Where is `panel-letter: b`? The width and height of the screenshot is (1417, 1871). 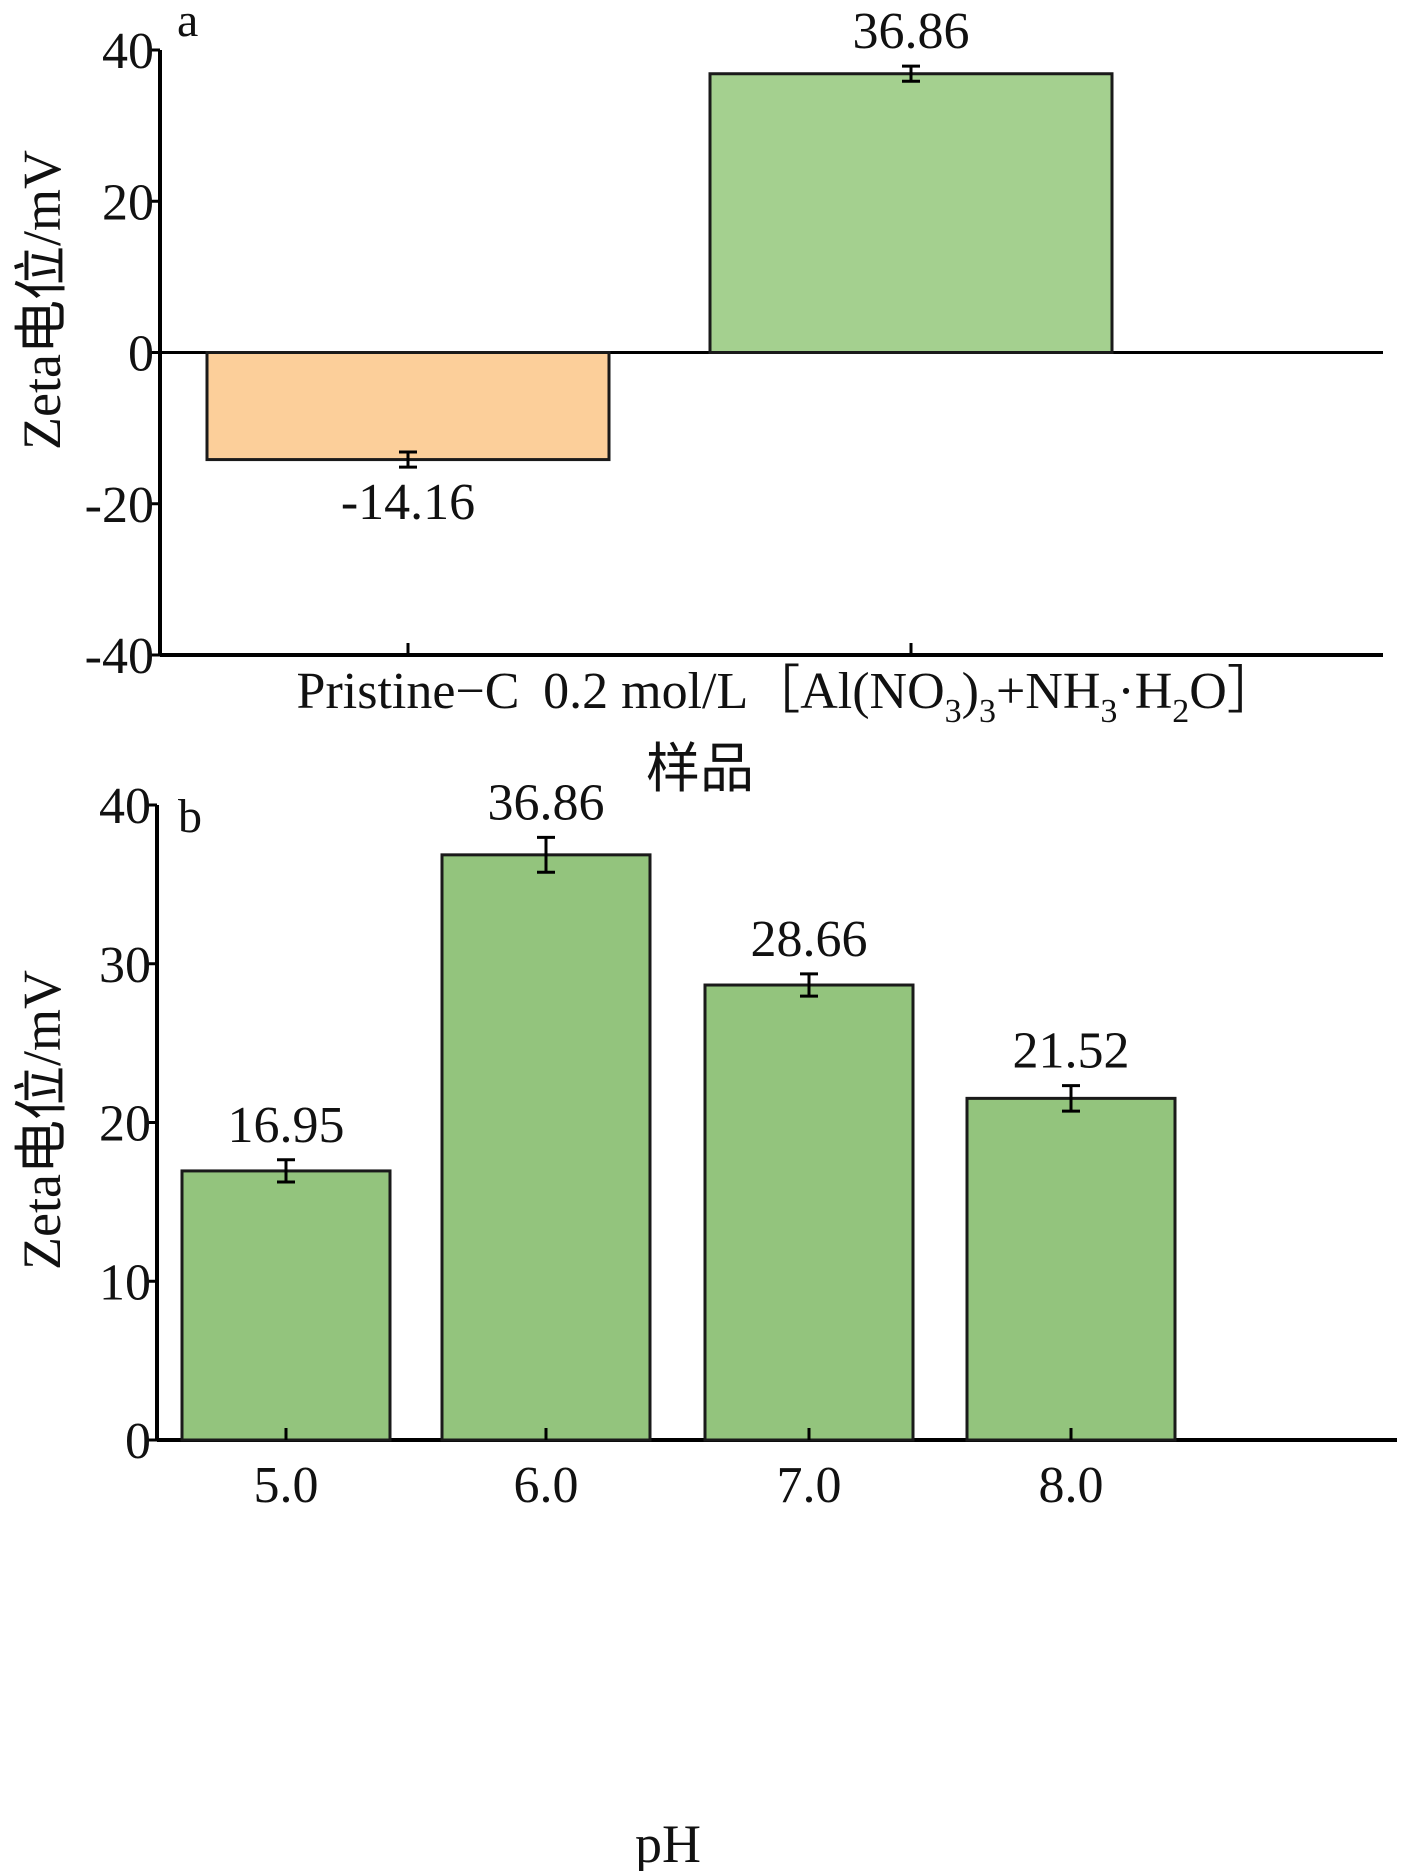
panel-letter: b is located at coordinates (190, 816).